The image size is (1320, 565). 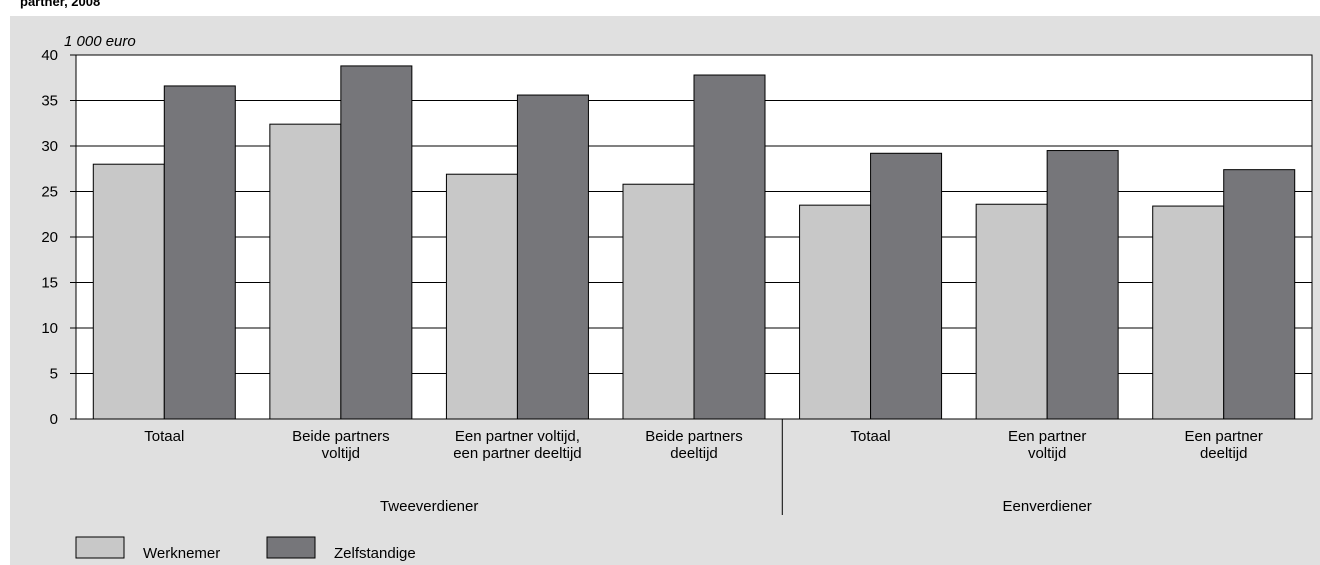 What do you see at coordinates (100, 41) in the screenshot?
I see `y-unit-label: 1 000 euro` at bounding box center [100, 41].